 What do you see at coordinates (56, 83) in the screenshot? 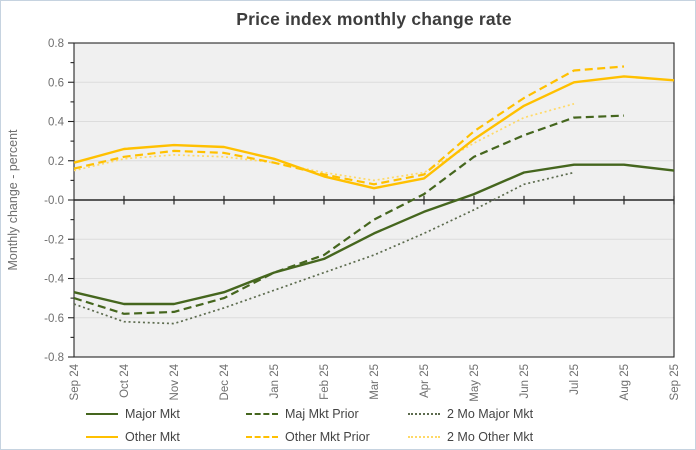
I see `y-axis-label: 0.6` at bounding box center [56, 83].